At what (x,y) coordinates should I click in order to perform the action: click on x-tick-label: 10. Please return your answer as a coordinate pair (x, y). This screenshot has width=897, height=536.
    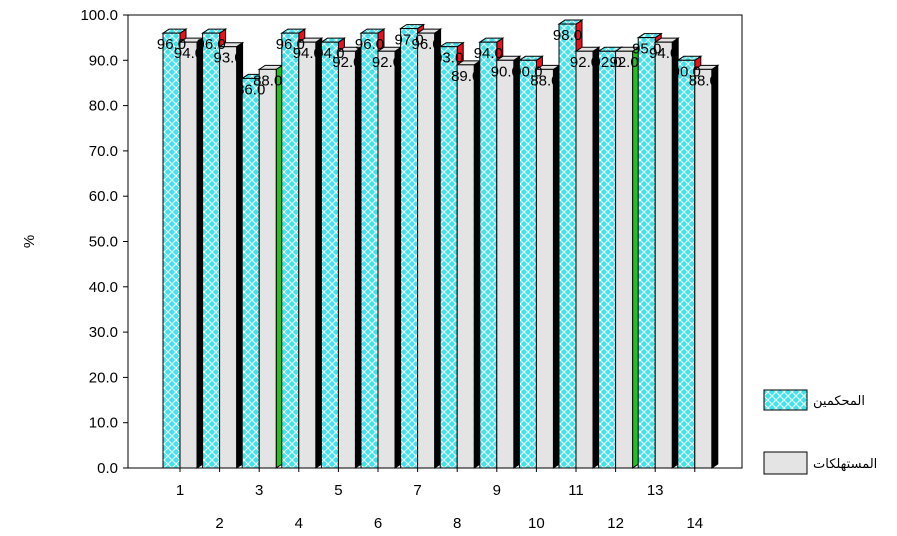
    Looking at the image, I should click on (536, 523).